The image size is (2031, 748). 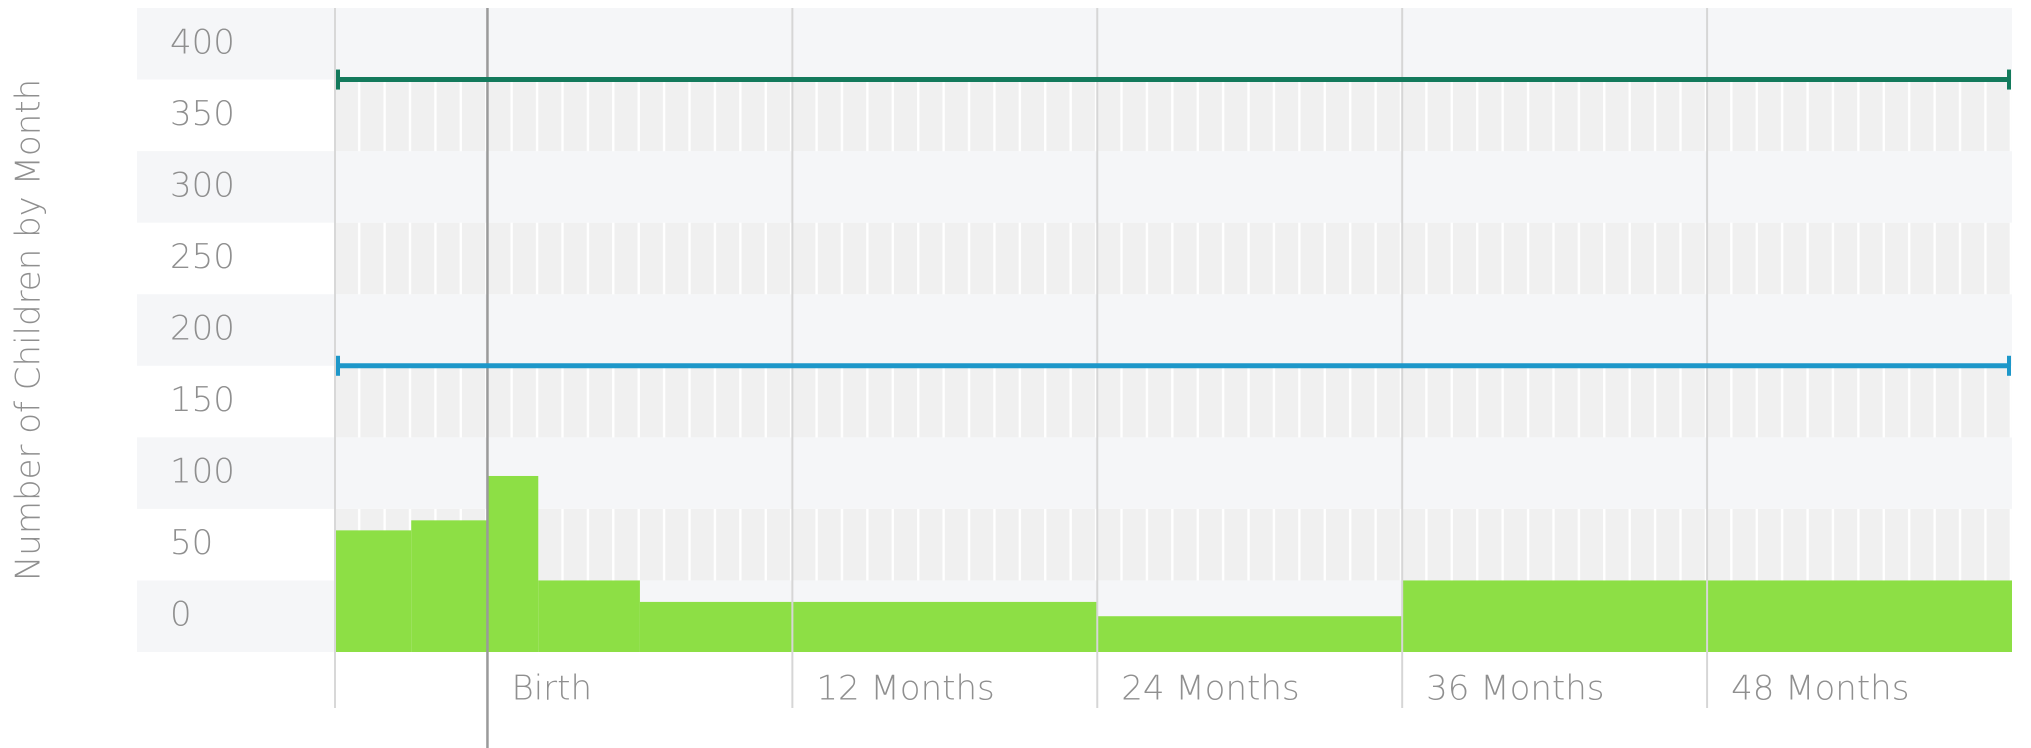 What do you see at coordinates (905, 689) in the screenshot?
I see `x-tick-label: 12 Months` at bounding box center [905, 689].